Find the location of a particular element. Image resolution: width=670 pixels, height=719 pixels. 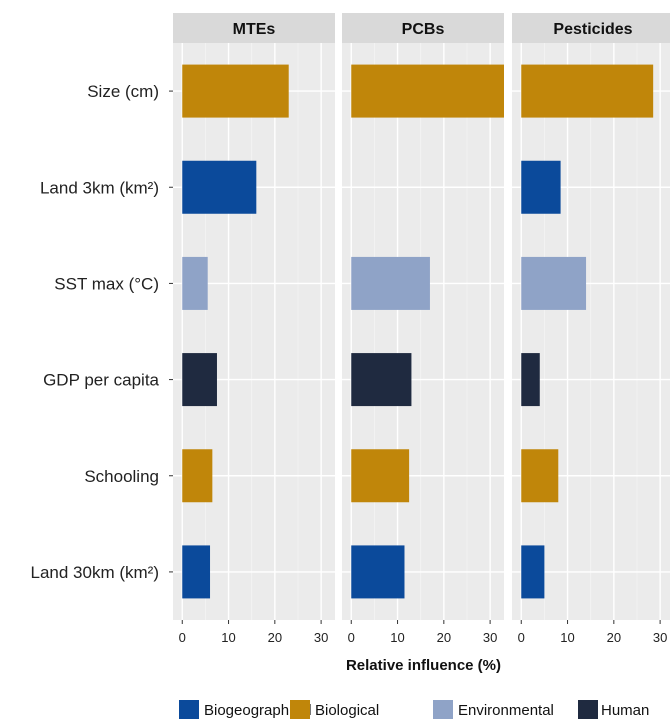

facet-title-0: MTEs is located at coordinates (254, 29).